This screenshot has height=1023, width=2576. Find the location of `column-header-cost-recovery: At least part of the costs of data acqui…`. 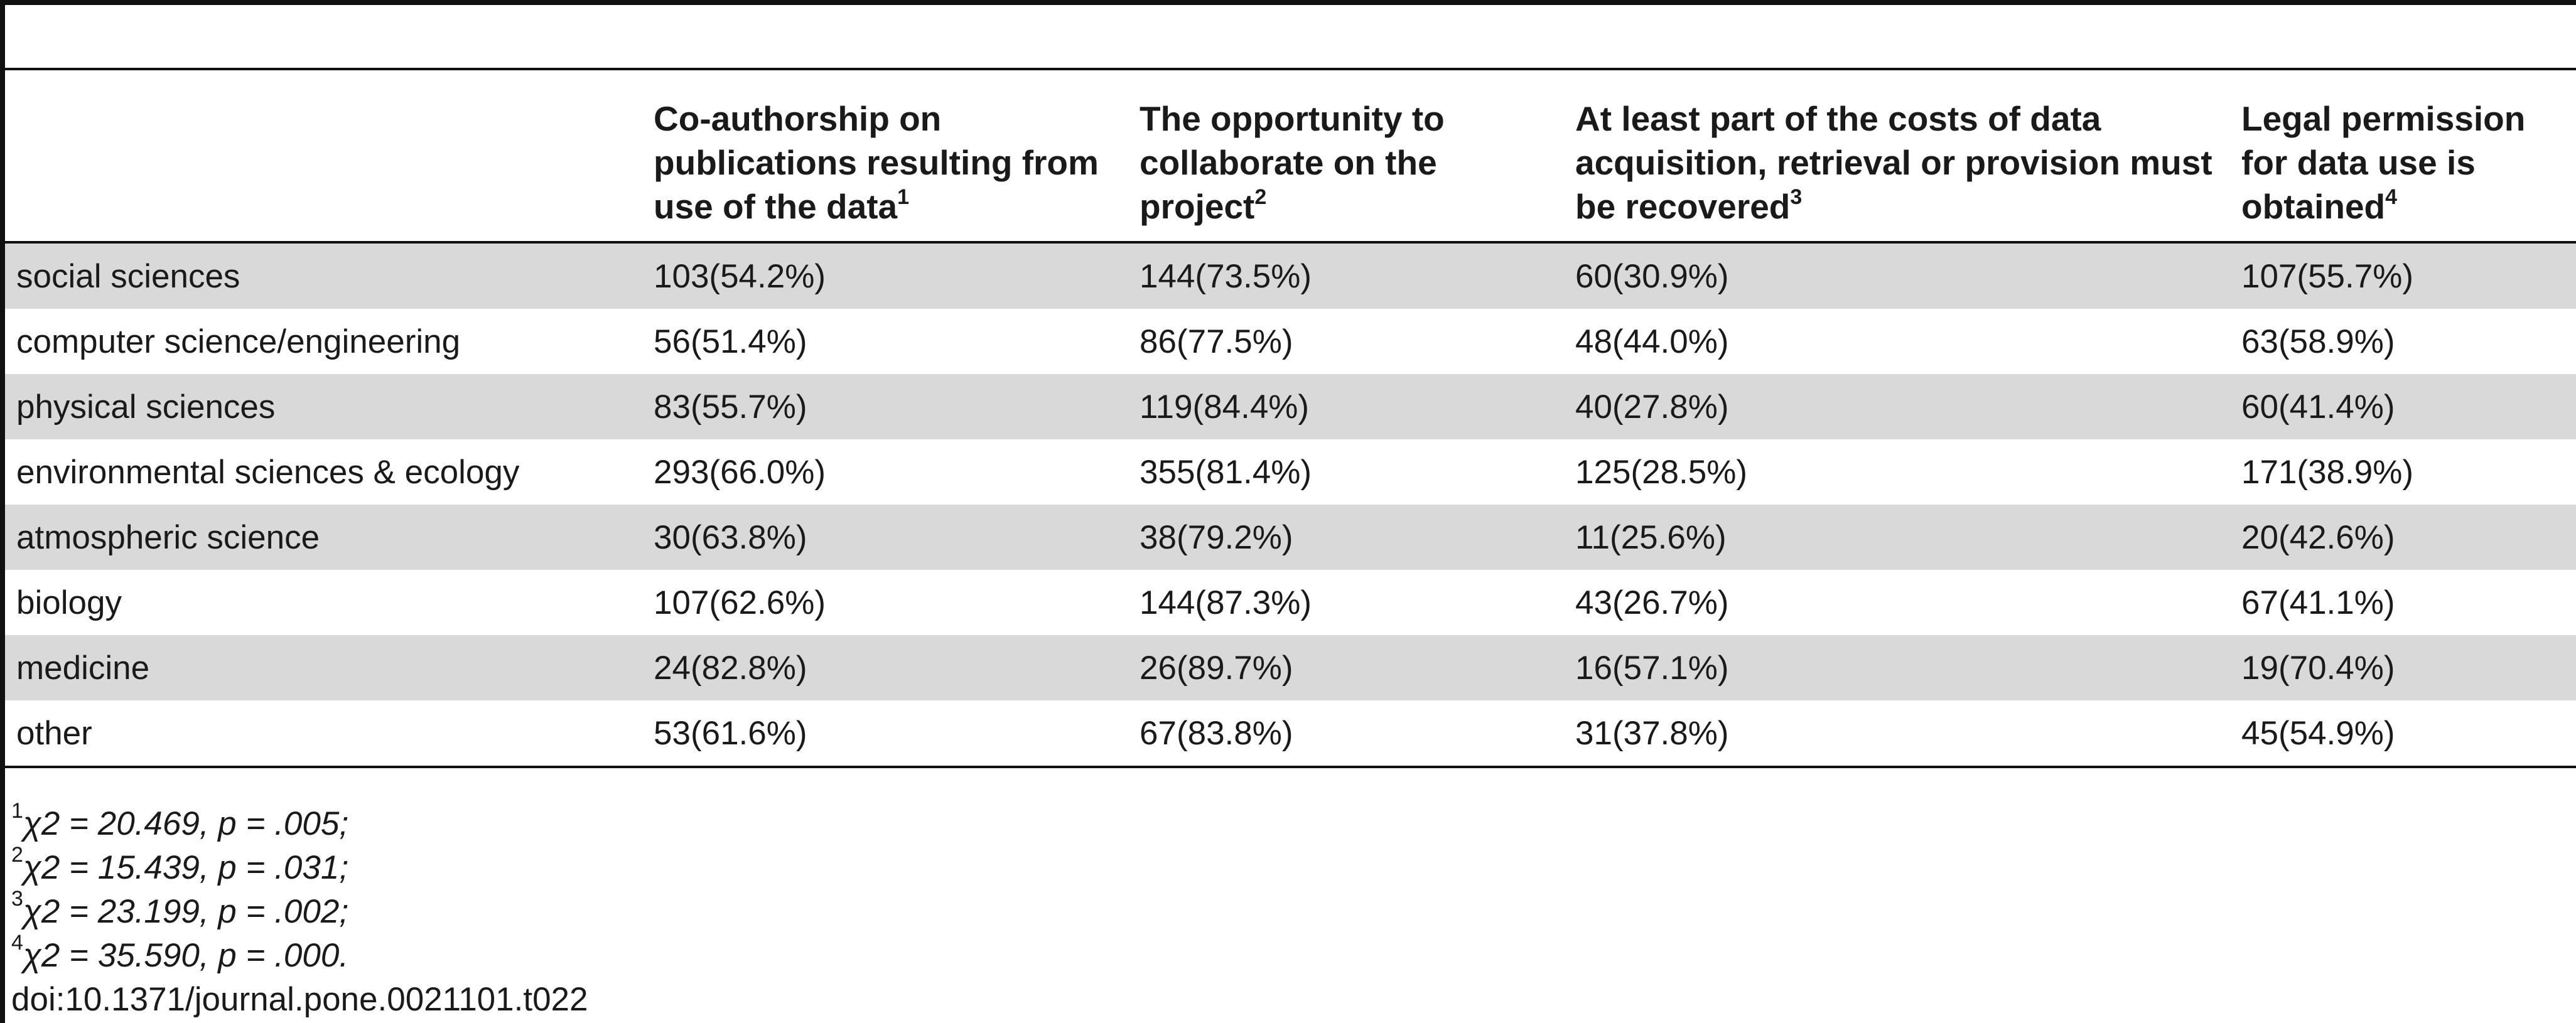

column-header-cost-recovery: At least part of the costs of data acqui… is located at coordinates (1899, 156).